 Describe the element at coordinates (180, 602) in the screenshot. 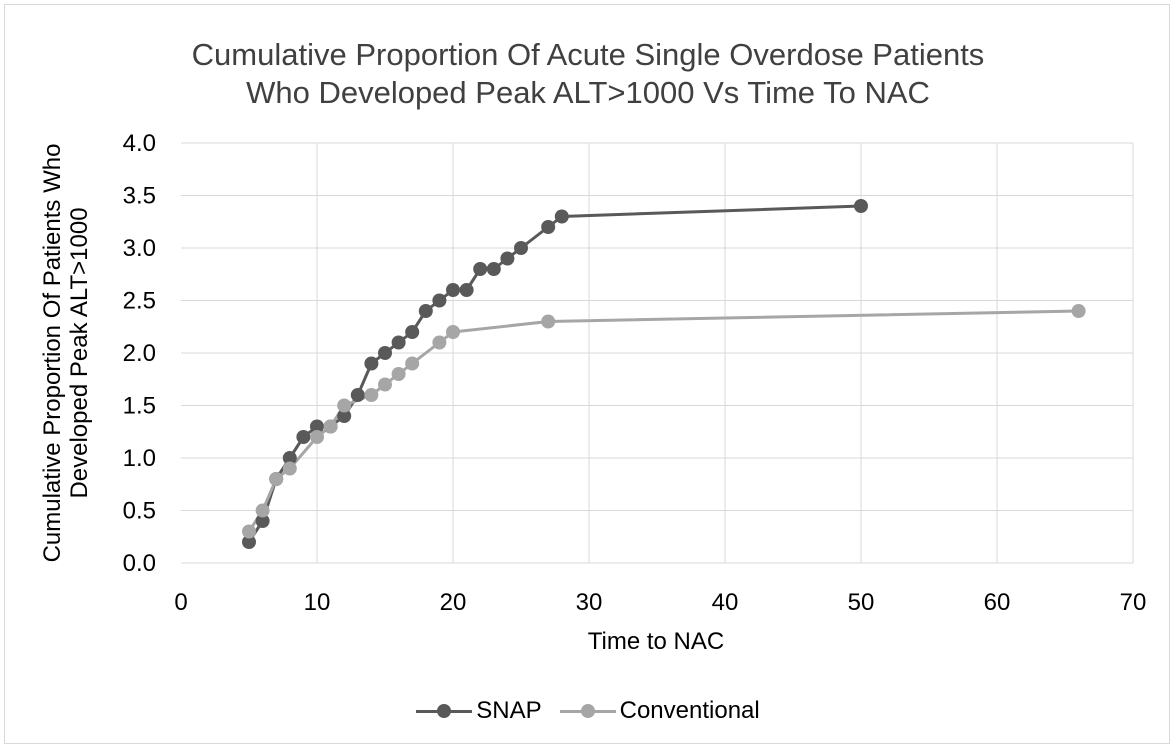

I see `x-tick-label: 0` at that location.